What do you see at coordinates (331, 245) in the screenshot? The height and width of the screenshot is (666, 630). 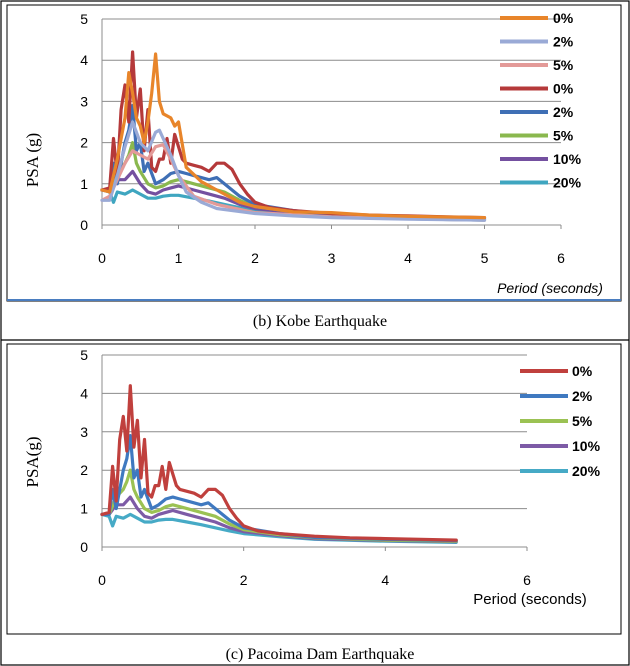 I see `x-ticks-kobe: 0 1 2 3 4 5 6` at bounding box center [331, 245].